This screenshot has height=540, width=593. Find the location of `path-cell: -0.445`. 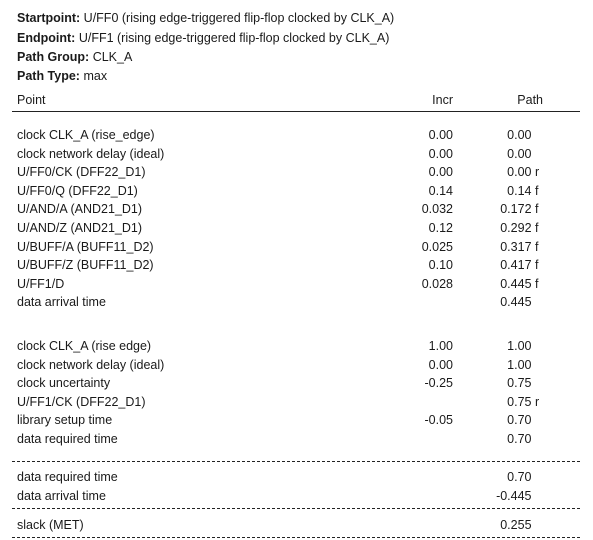

path-cell: -0.445 is located at coordinates (519, 496).